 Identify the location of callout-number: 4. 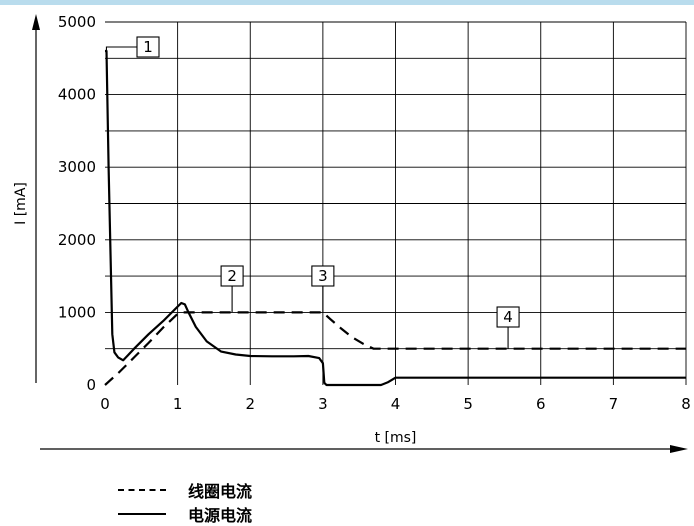
(508, 317).